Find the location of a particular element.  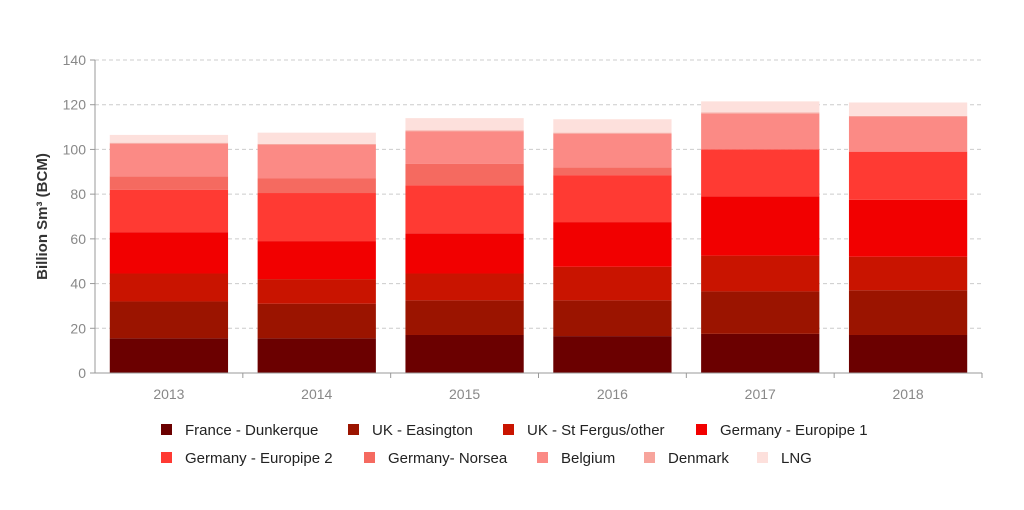

legend-label: France - Dunkerque is located at coordinates (251, 430).